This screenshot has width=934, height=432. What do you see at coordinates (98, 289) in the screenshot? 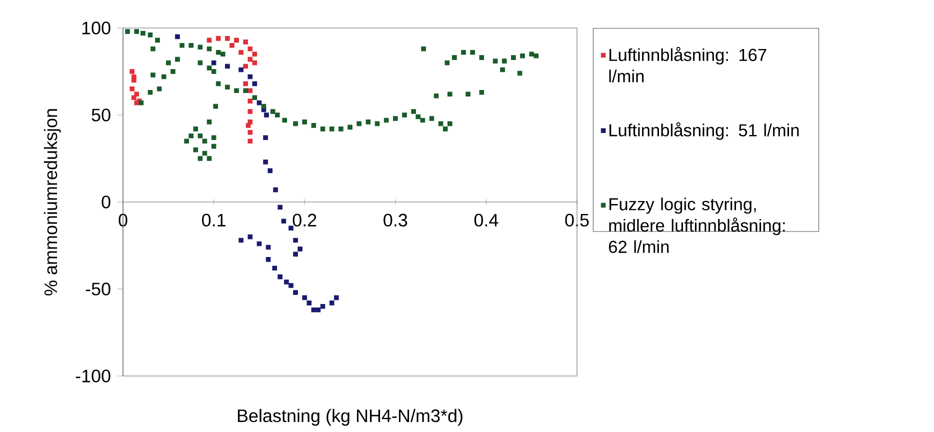
I see `y-tick-label: -50` at bounding box center [98, 289].